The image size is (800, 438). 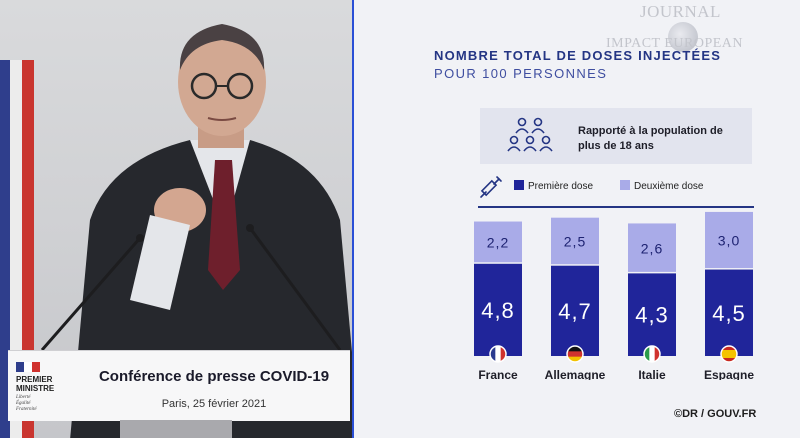 I want to click on label-second-dose-france: 2,2, so click(x=498, y=243).